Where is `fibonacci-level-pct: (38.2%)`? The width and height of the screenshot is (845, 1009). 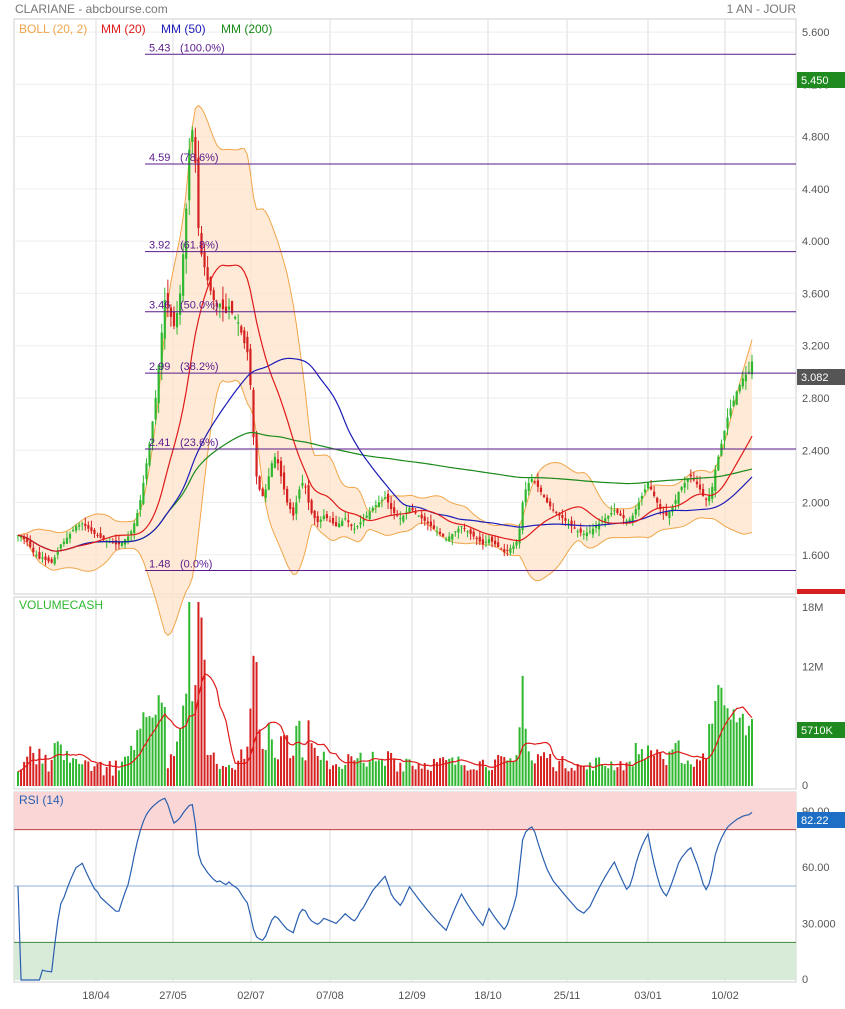 fibonacci-level-pct: (38.2%) is located at coordinates (199, 367).